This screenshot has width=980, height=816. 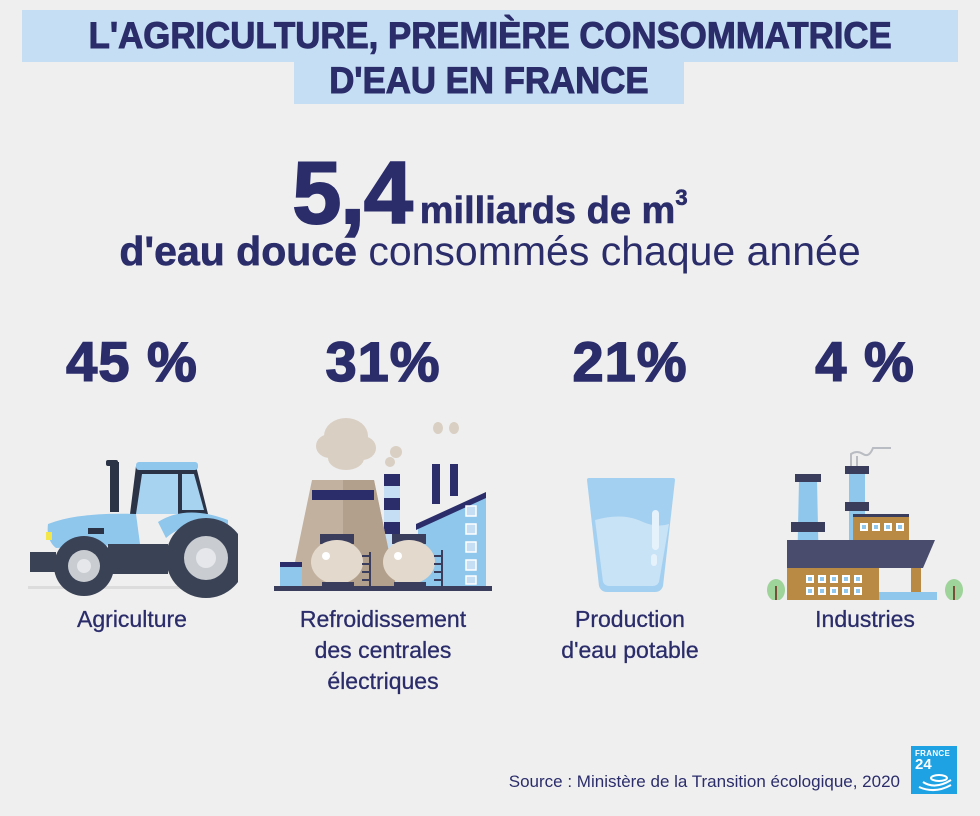 I want to click on stat-percent: 21%, so click(x=630, y=361).